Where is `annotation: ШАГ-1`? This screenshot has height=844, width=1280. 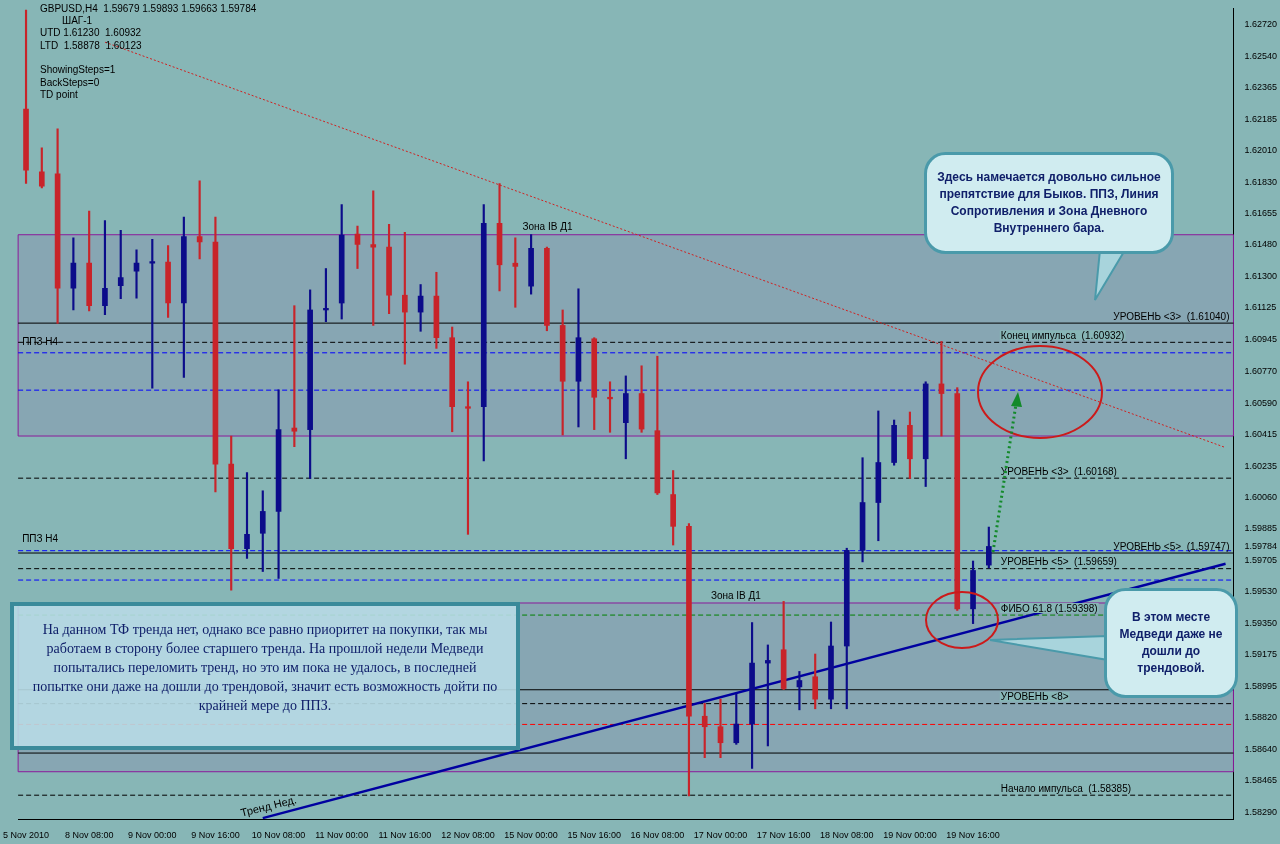 annotation: ШАГ-1 is located at coordinates (77, 20).